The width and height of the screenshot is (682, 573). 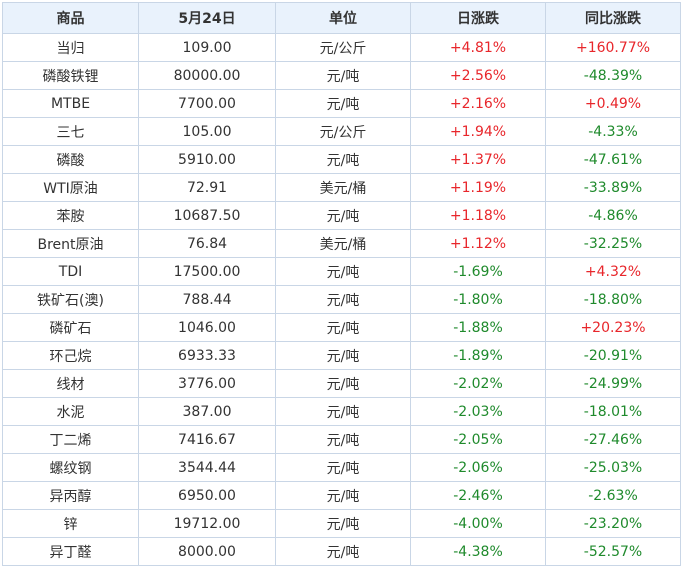 What do you see at coordinates (613, 299) in the screenshot?
I see `yoy-change-cell: -18.80%` at bounding box center [613, 299].